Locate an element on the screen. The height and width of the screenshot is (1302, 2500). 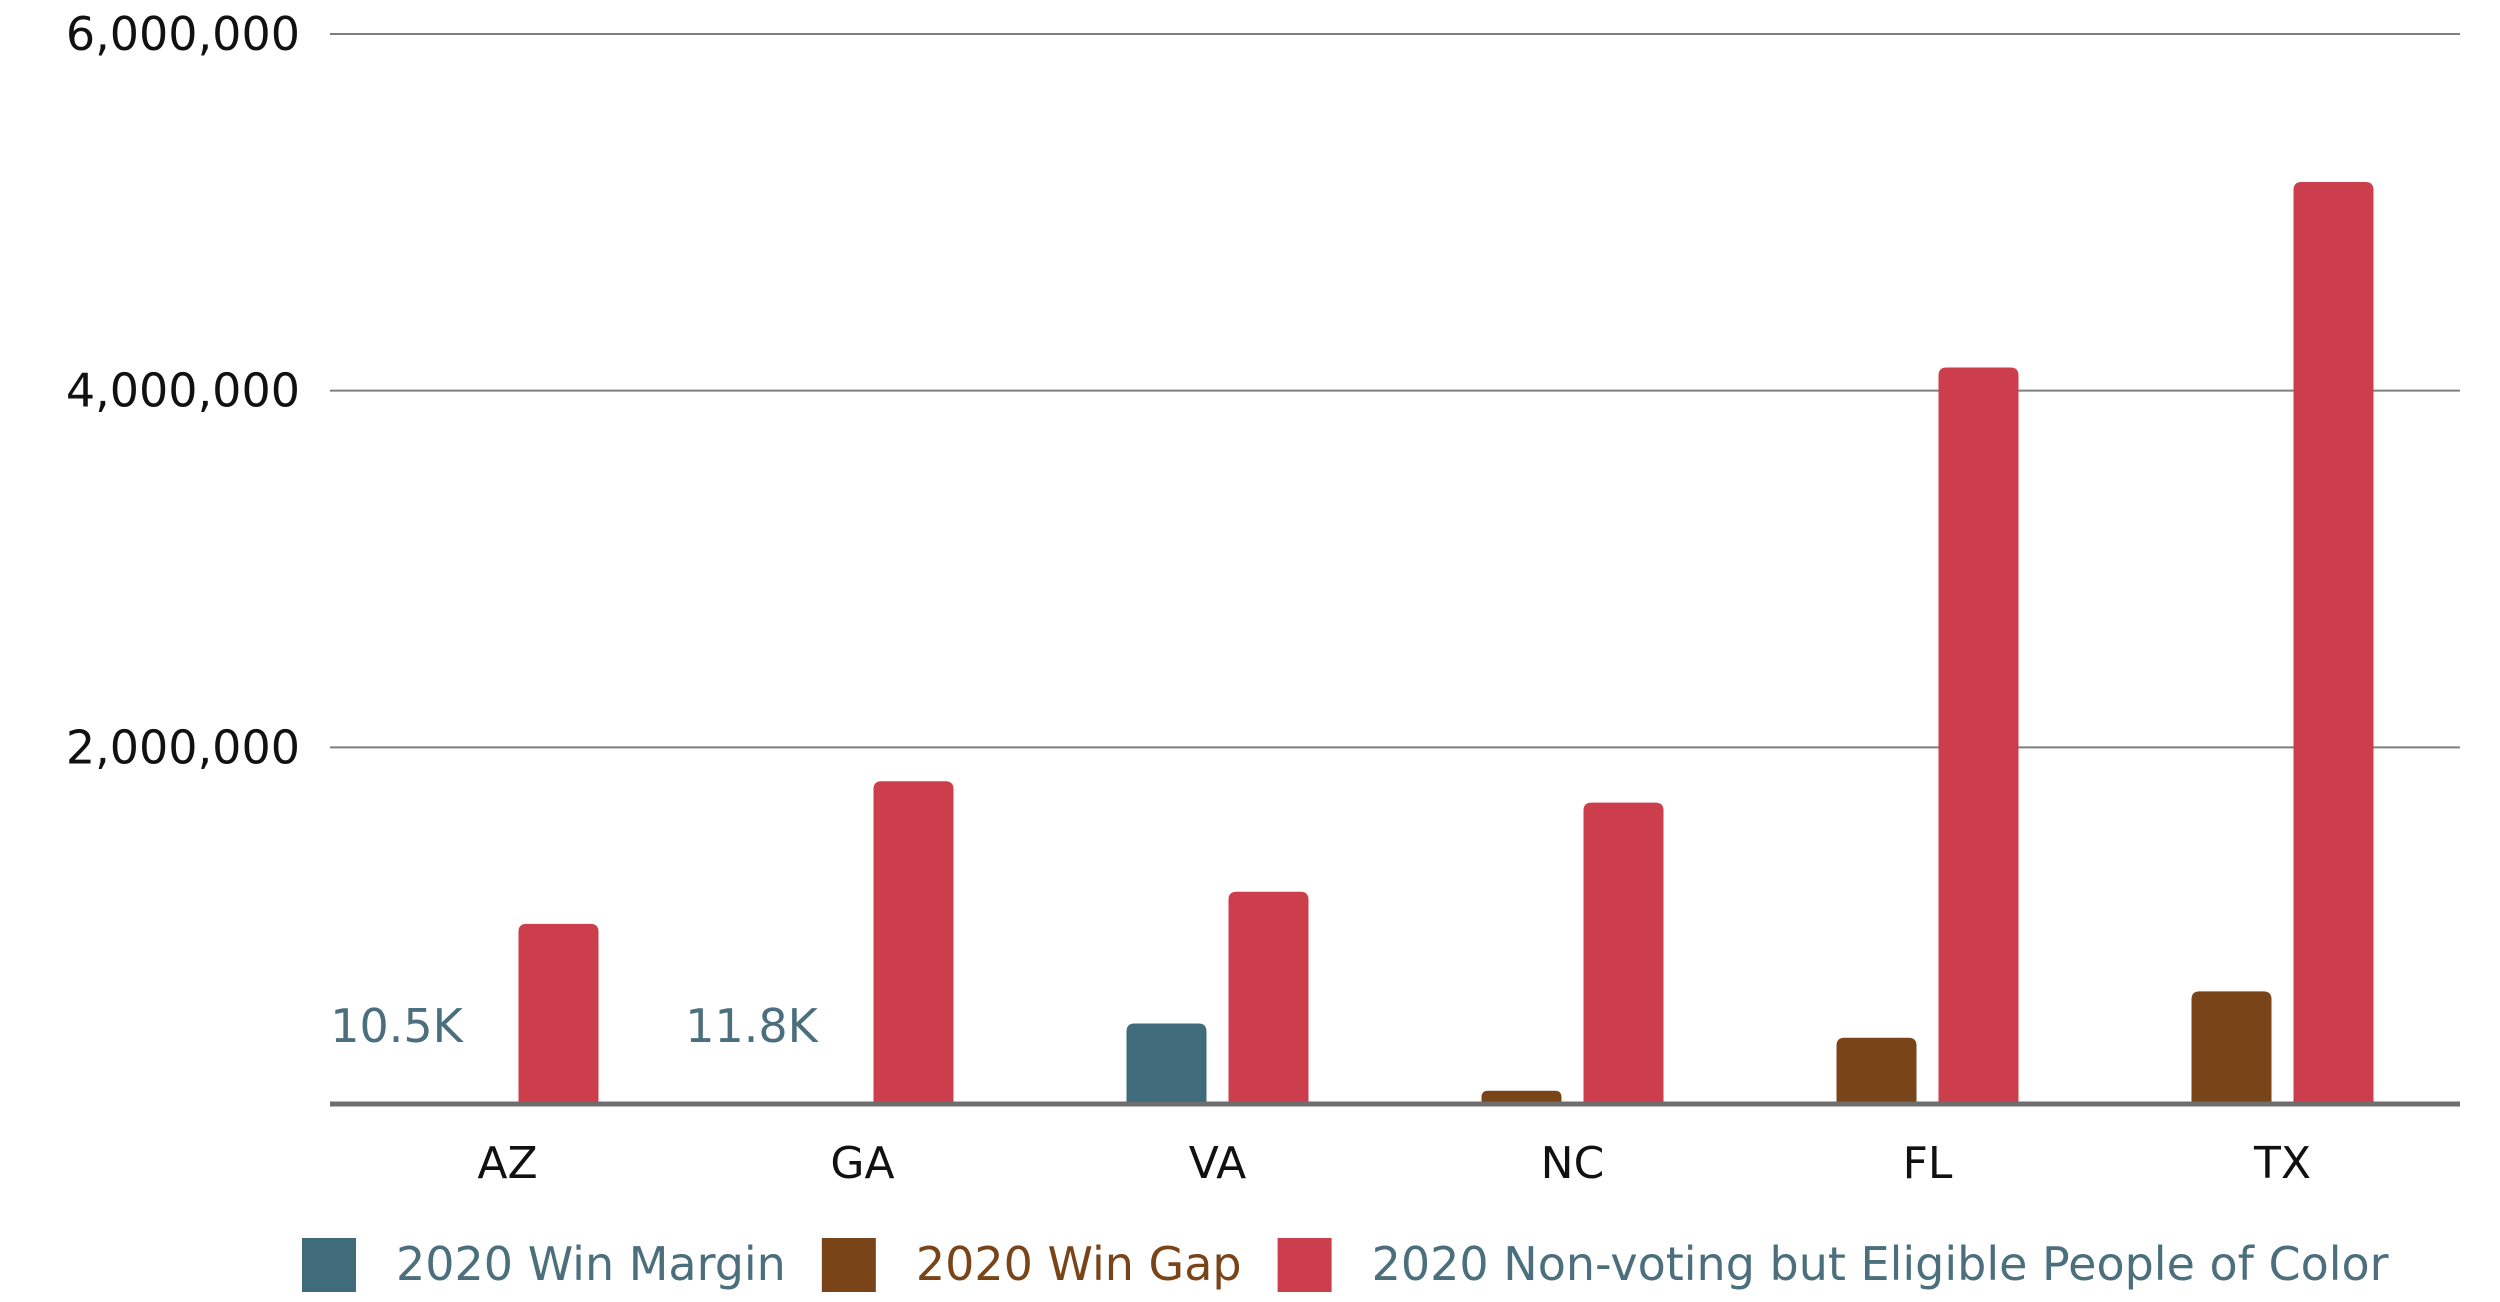
x-tick-label-ga: GA is located at coordinates (862, 1163).